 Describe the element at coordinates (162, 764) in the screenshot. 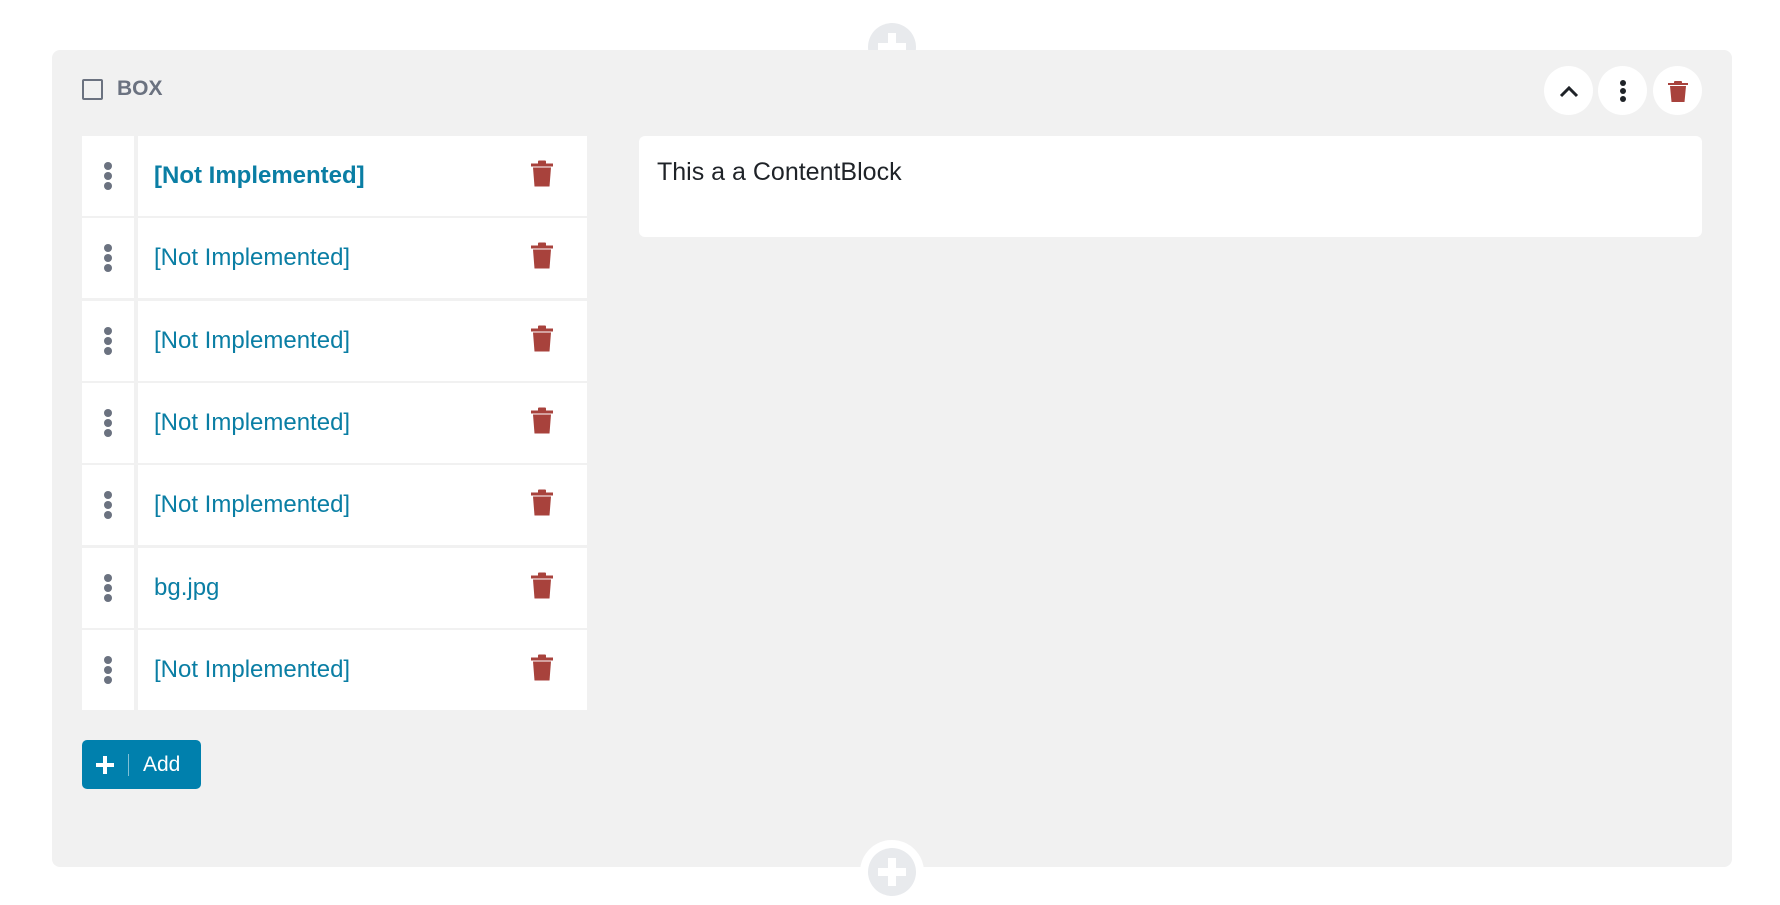

I see `add-label: Add` at that location.